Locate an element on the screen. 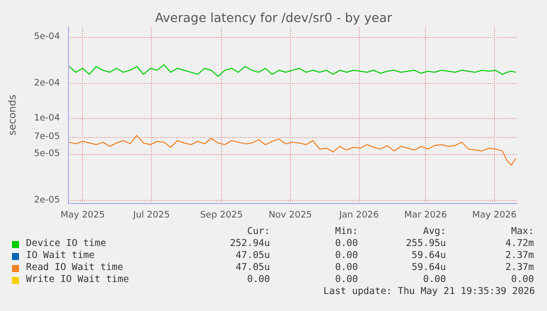 The width and height of the screenshot is (547, 311). text: Last update: Thu May 21 19:35:39 2026 is located at coordinates (429, 292).